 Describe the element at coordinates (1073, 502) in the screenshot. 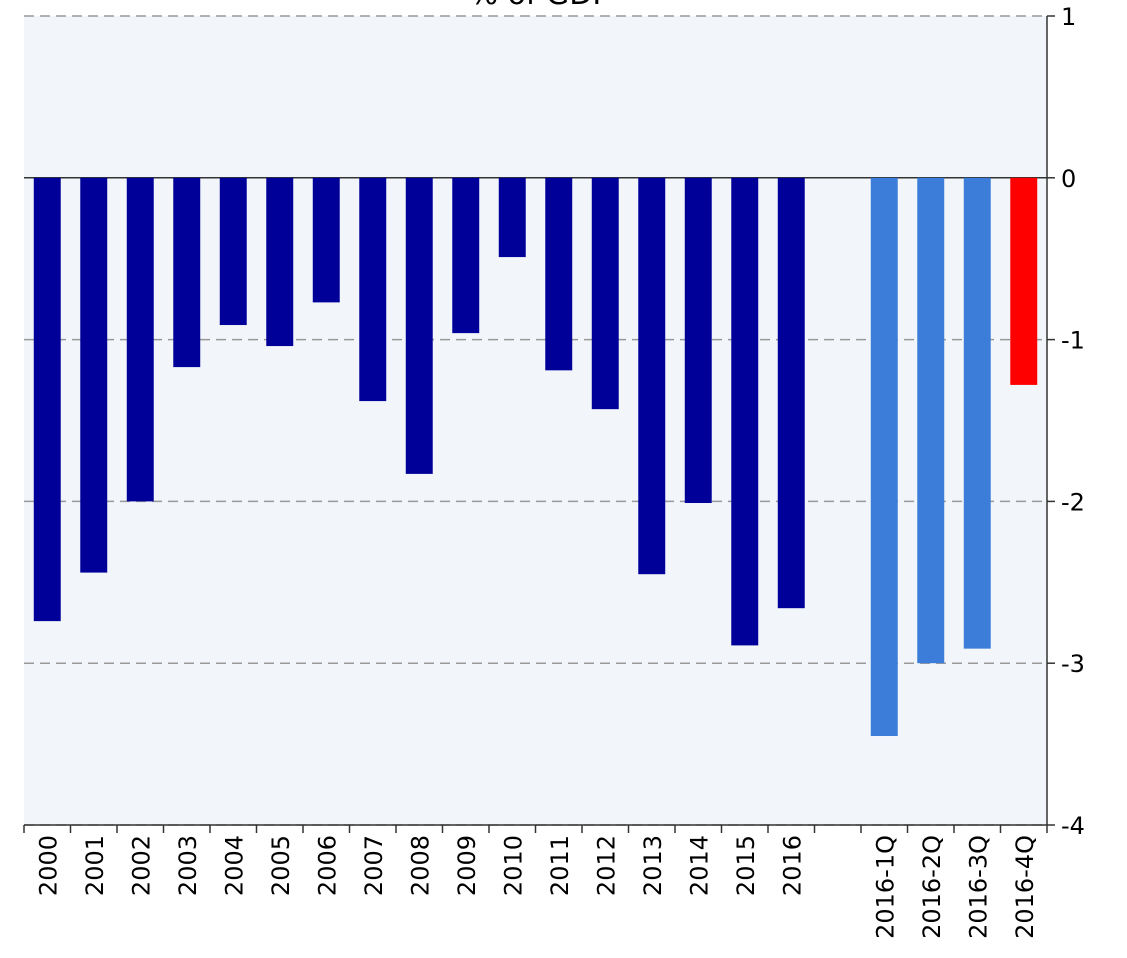

I see `y-tick-label: -2` at that location.